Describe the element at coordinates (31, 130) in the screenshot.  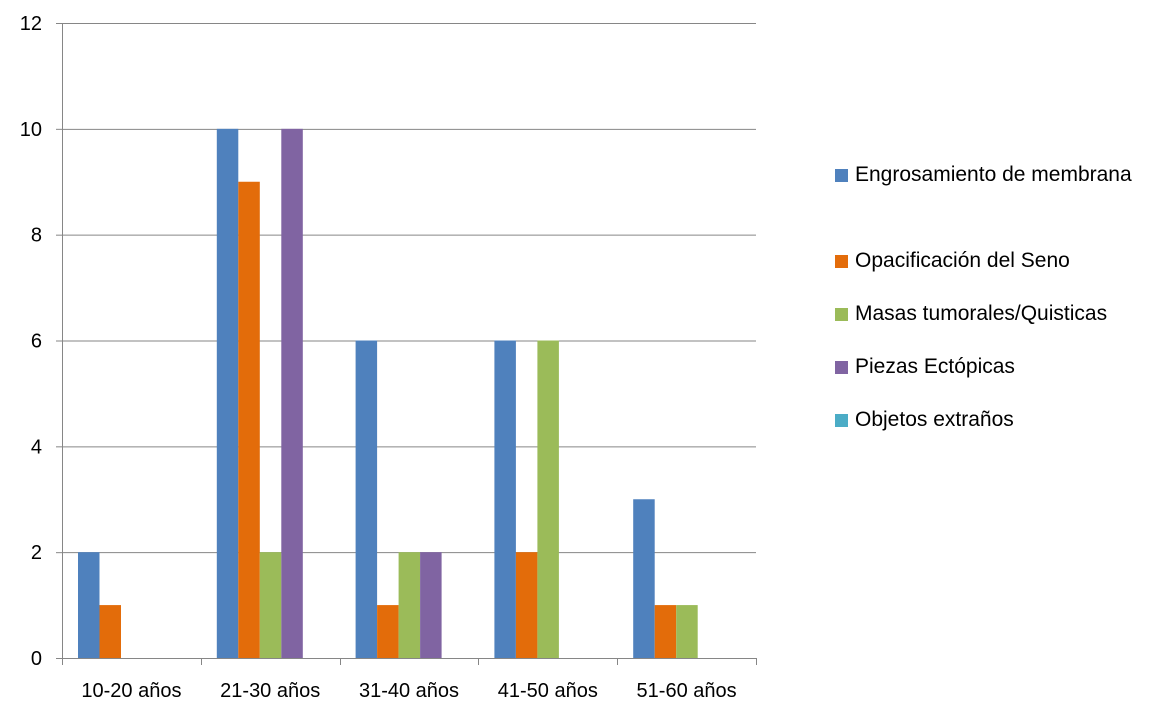
I see `y-tick-label: 10` at that location.